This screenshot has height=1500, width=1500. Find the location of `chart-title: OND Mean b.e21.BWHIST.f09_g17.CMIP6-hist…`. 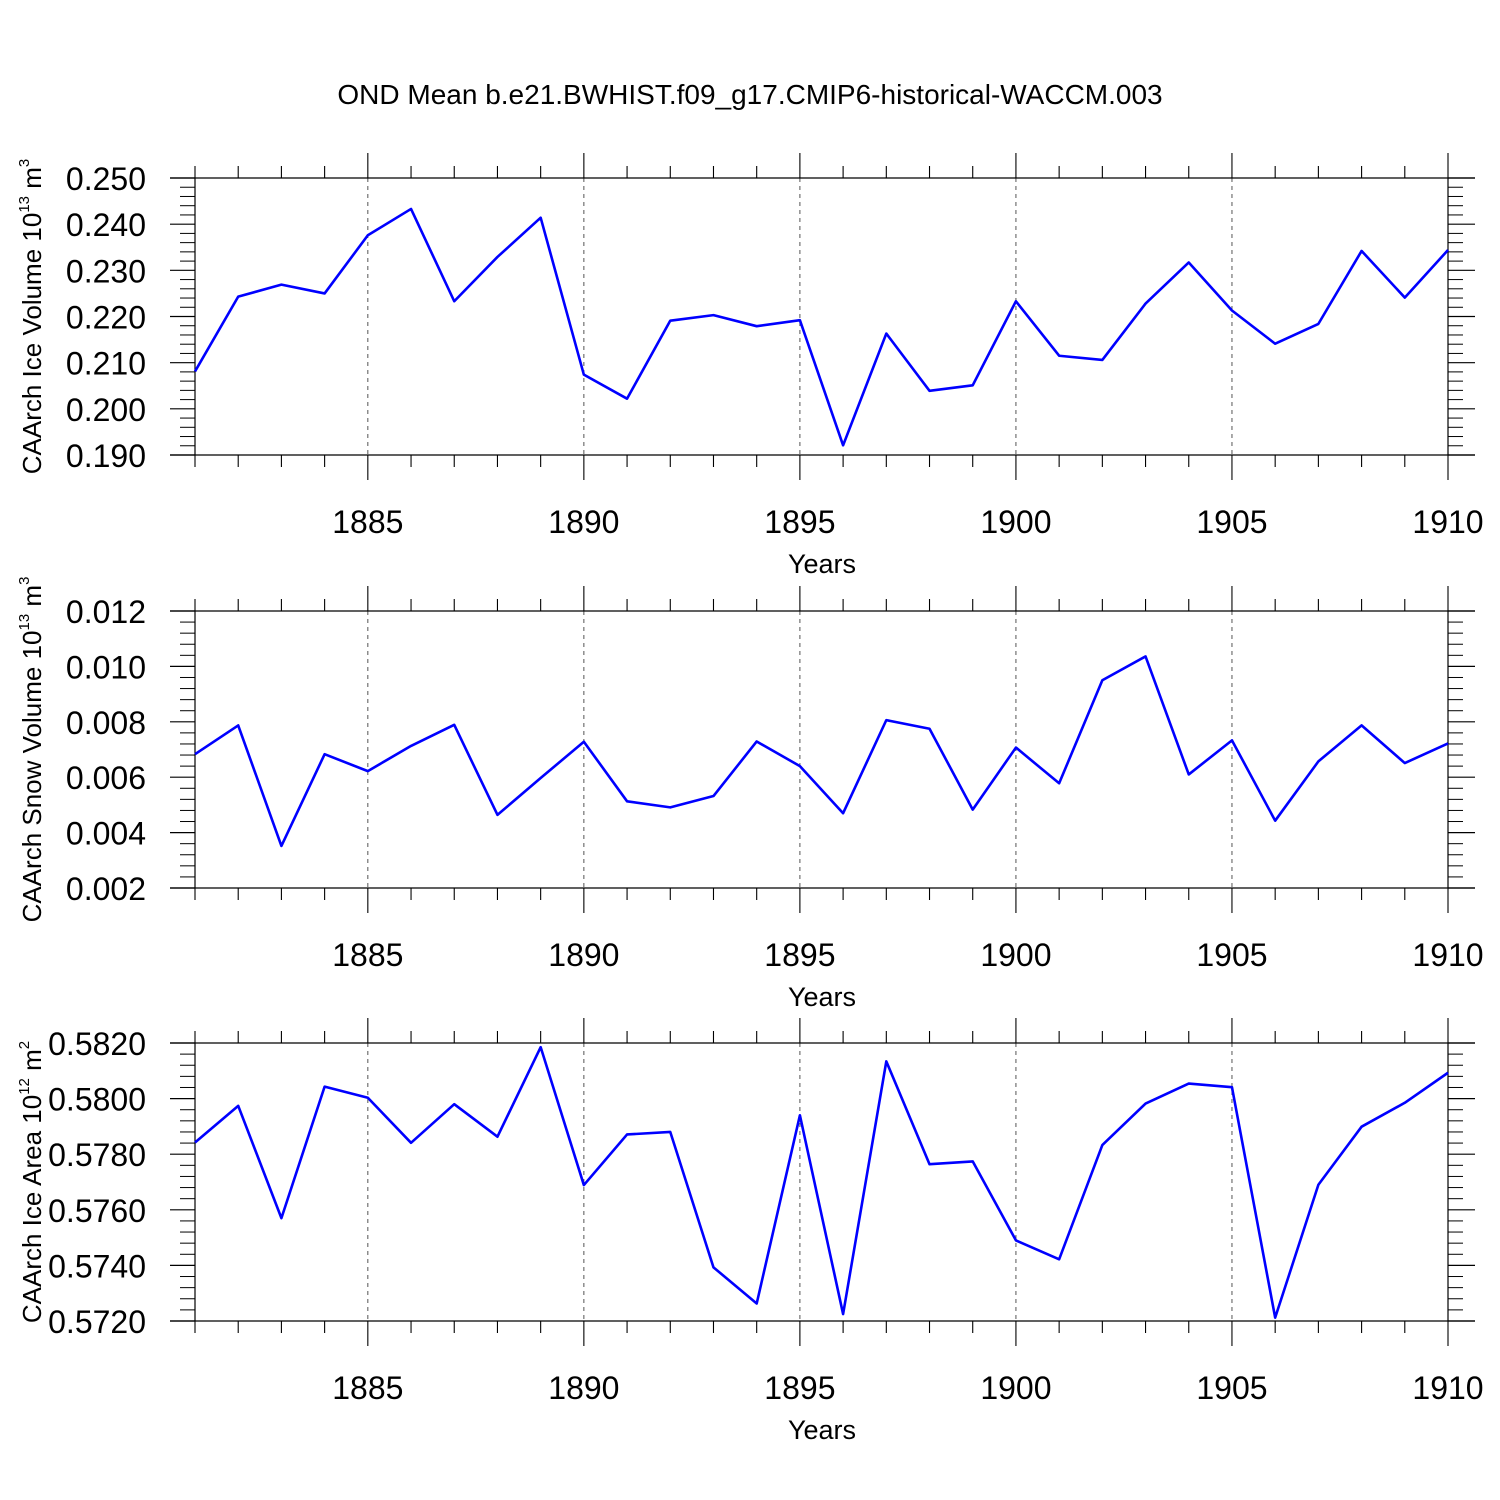

chart-title: OND Mean b.e21.BWHIST.f09_g17.CMIP6-hist… is located at coordinates (749, 94).